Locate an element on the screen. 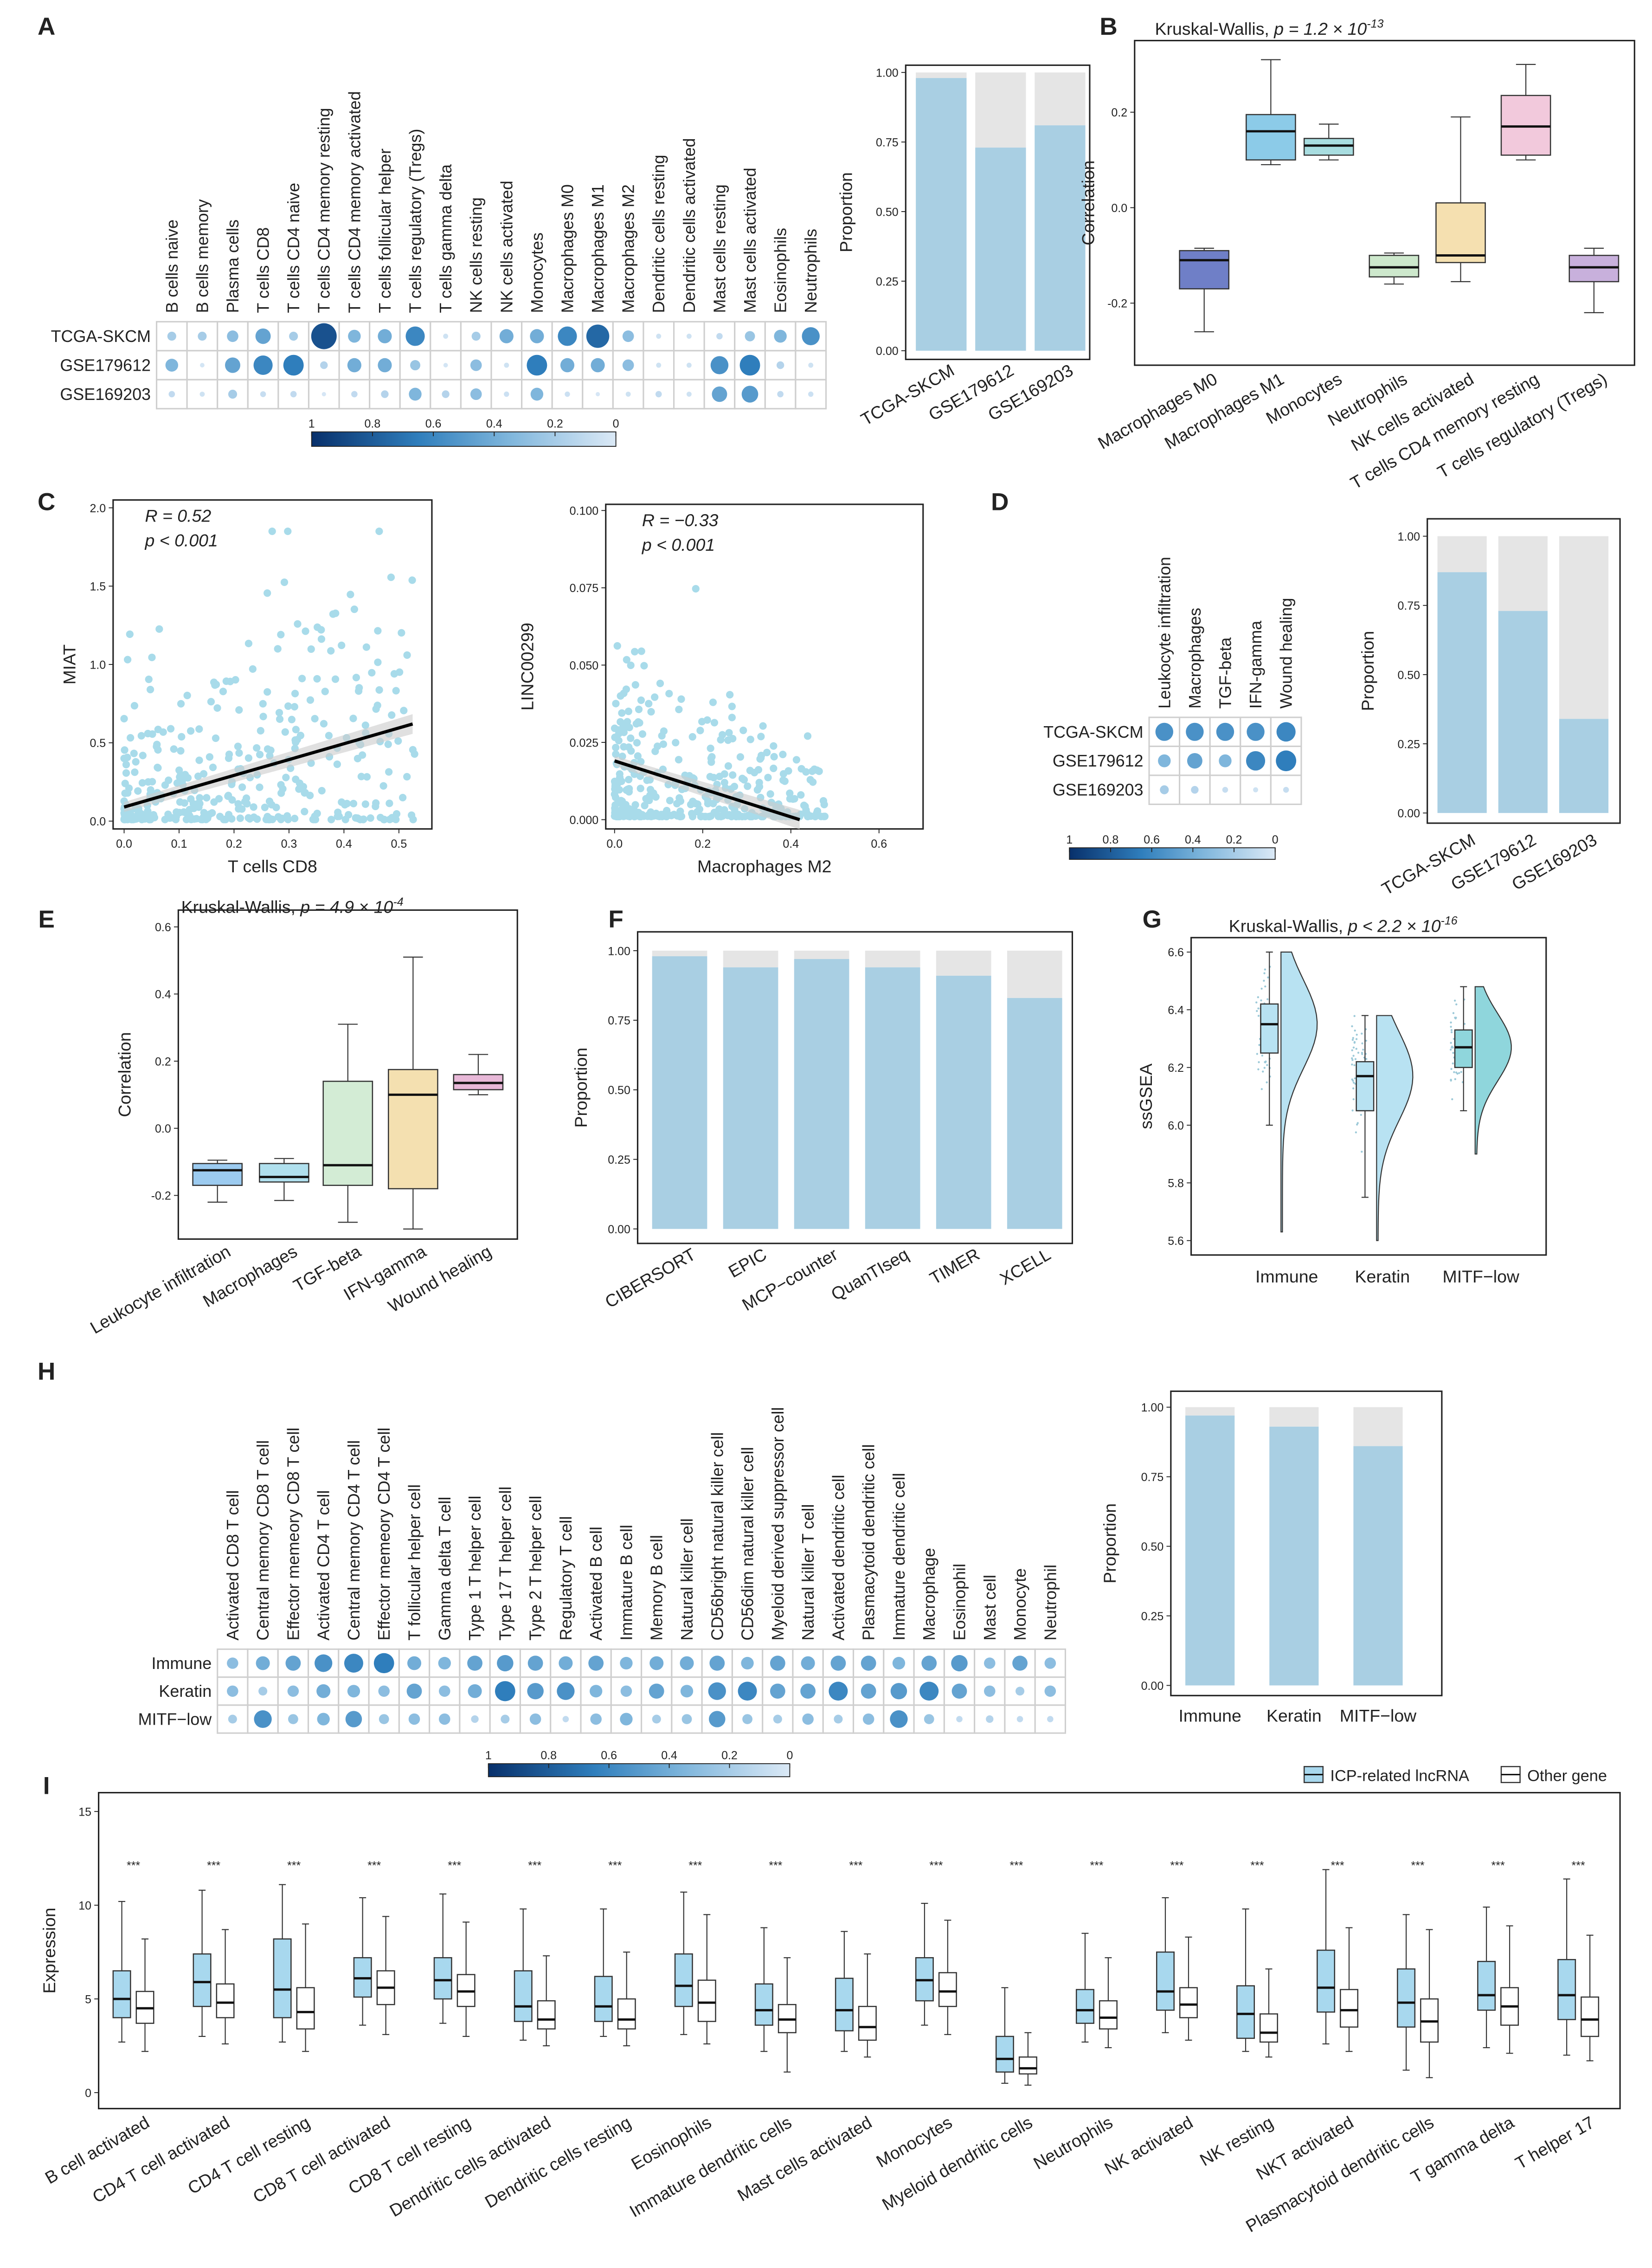 This screenshot has width=1652, height=2268. y-tick-label: 0.0 is located at coordinates (163, 1128).